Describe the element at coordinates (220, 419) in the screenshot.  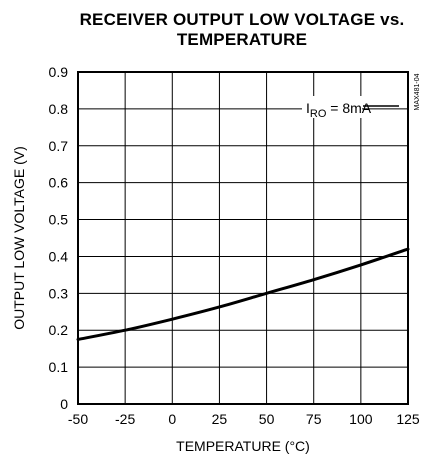
I see `x-tick-label: 25` at that location.